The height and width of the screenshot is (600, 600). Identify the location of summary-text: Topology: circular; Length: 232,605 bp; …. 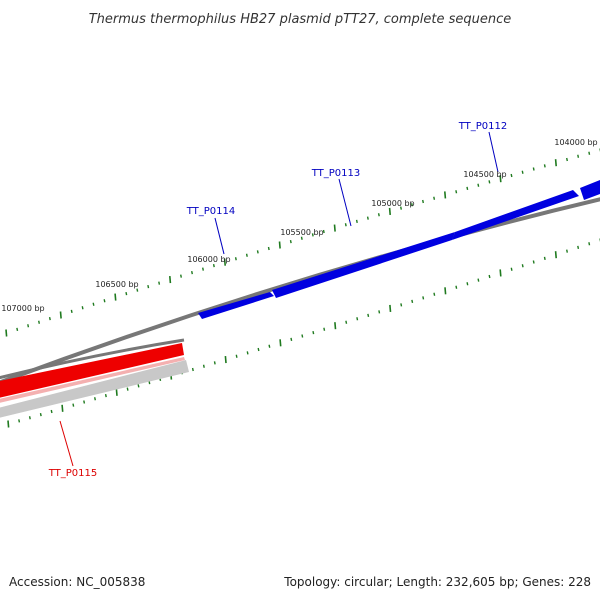
(437, 582).